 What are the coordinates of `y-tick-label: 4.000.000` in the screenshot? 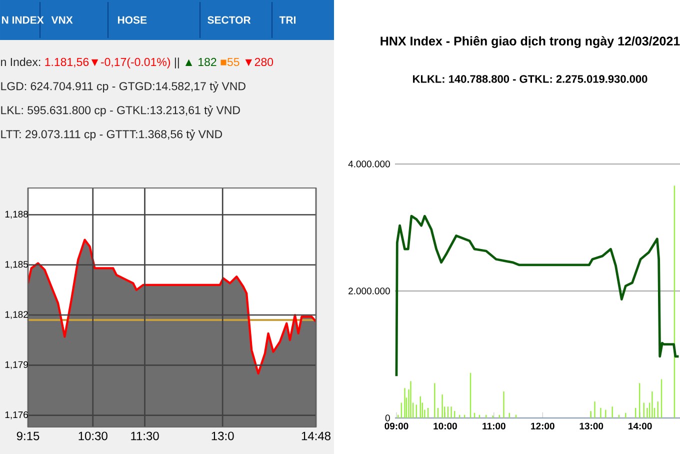 It's located at (369, 164).